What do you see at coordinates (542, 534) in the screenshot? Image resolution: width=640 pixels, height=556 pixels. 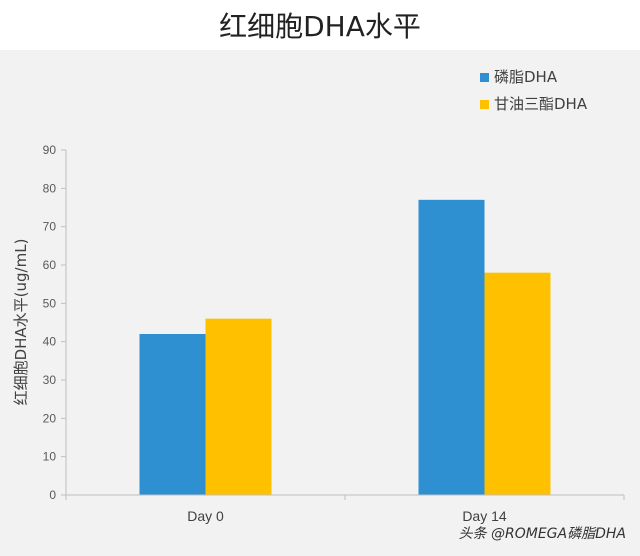 I see `watermark: 头条 @ROMEGA磷脂DHA` at bounding box center [542, 534].